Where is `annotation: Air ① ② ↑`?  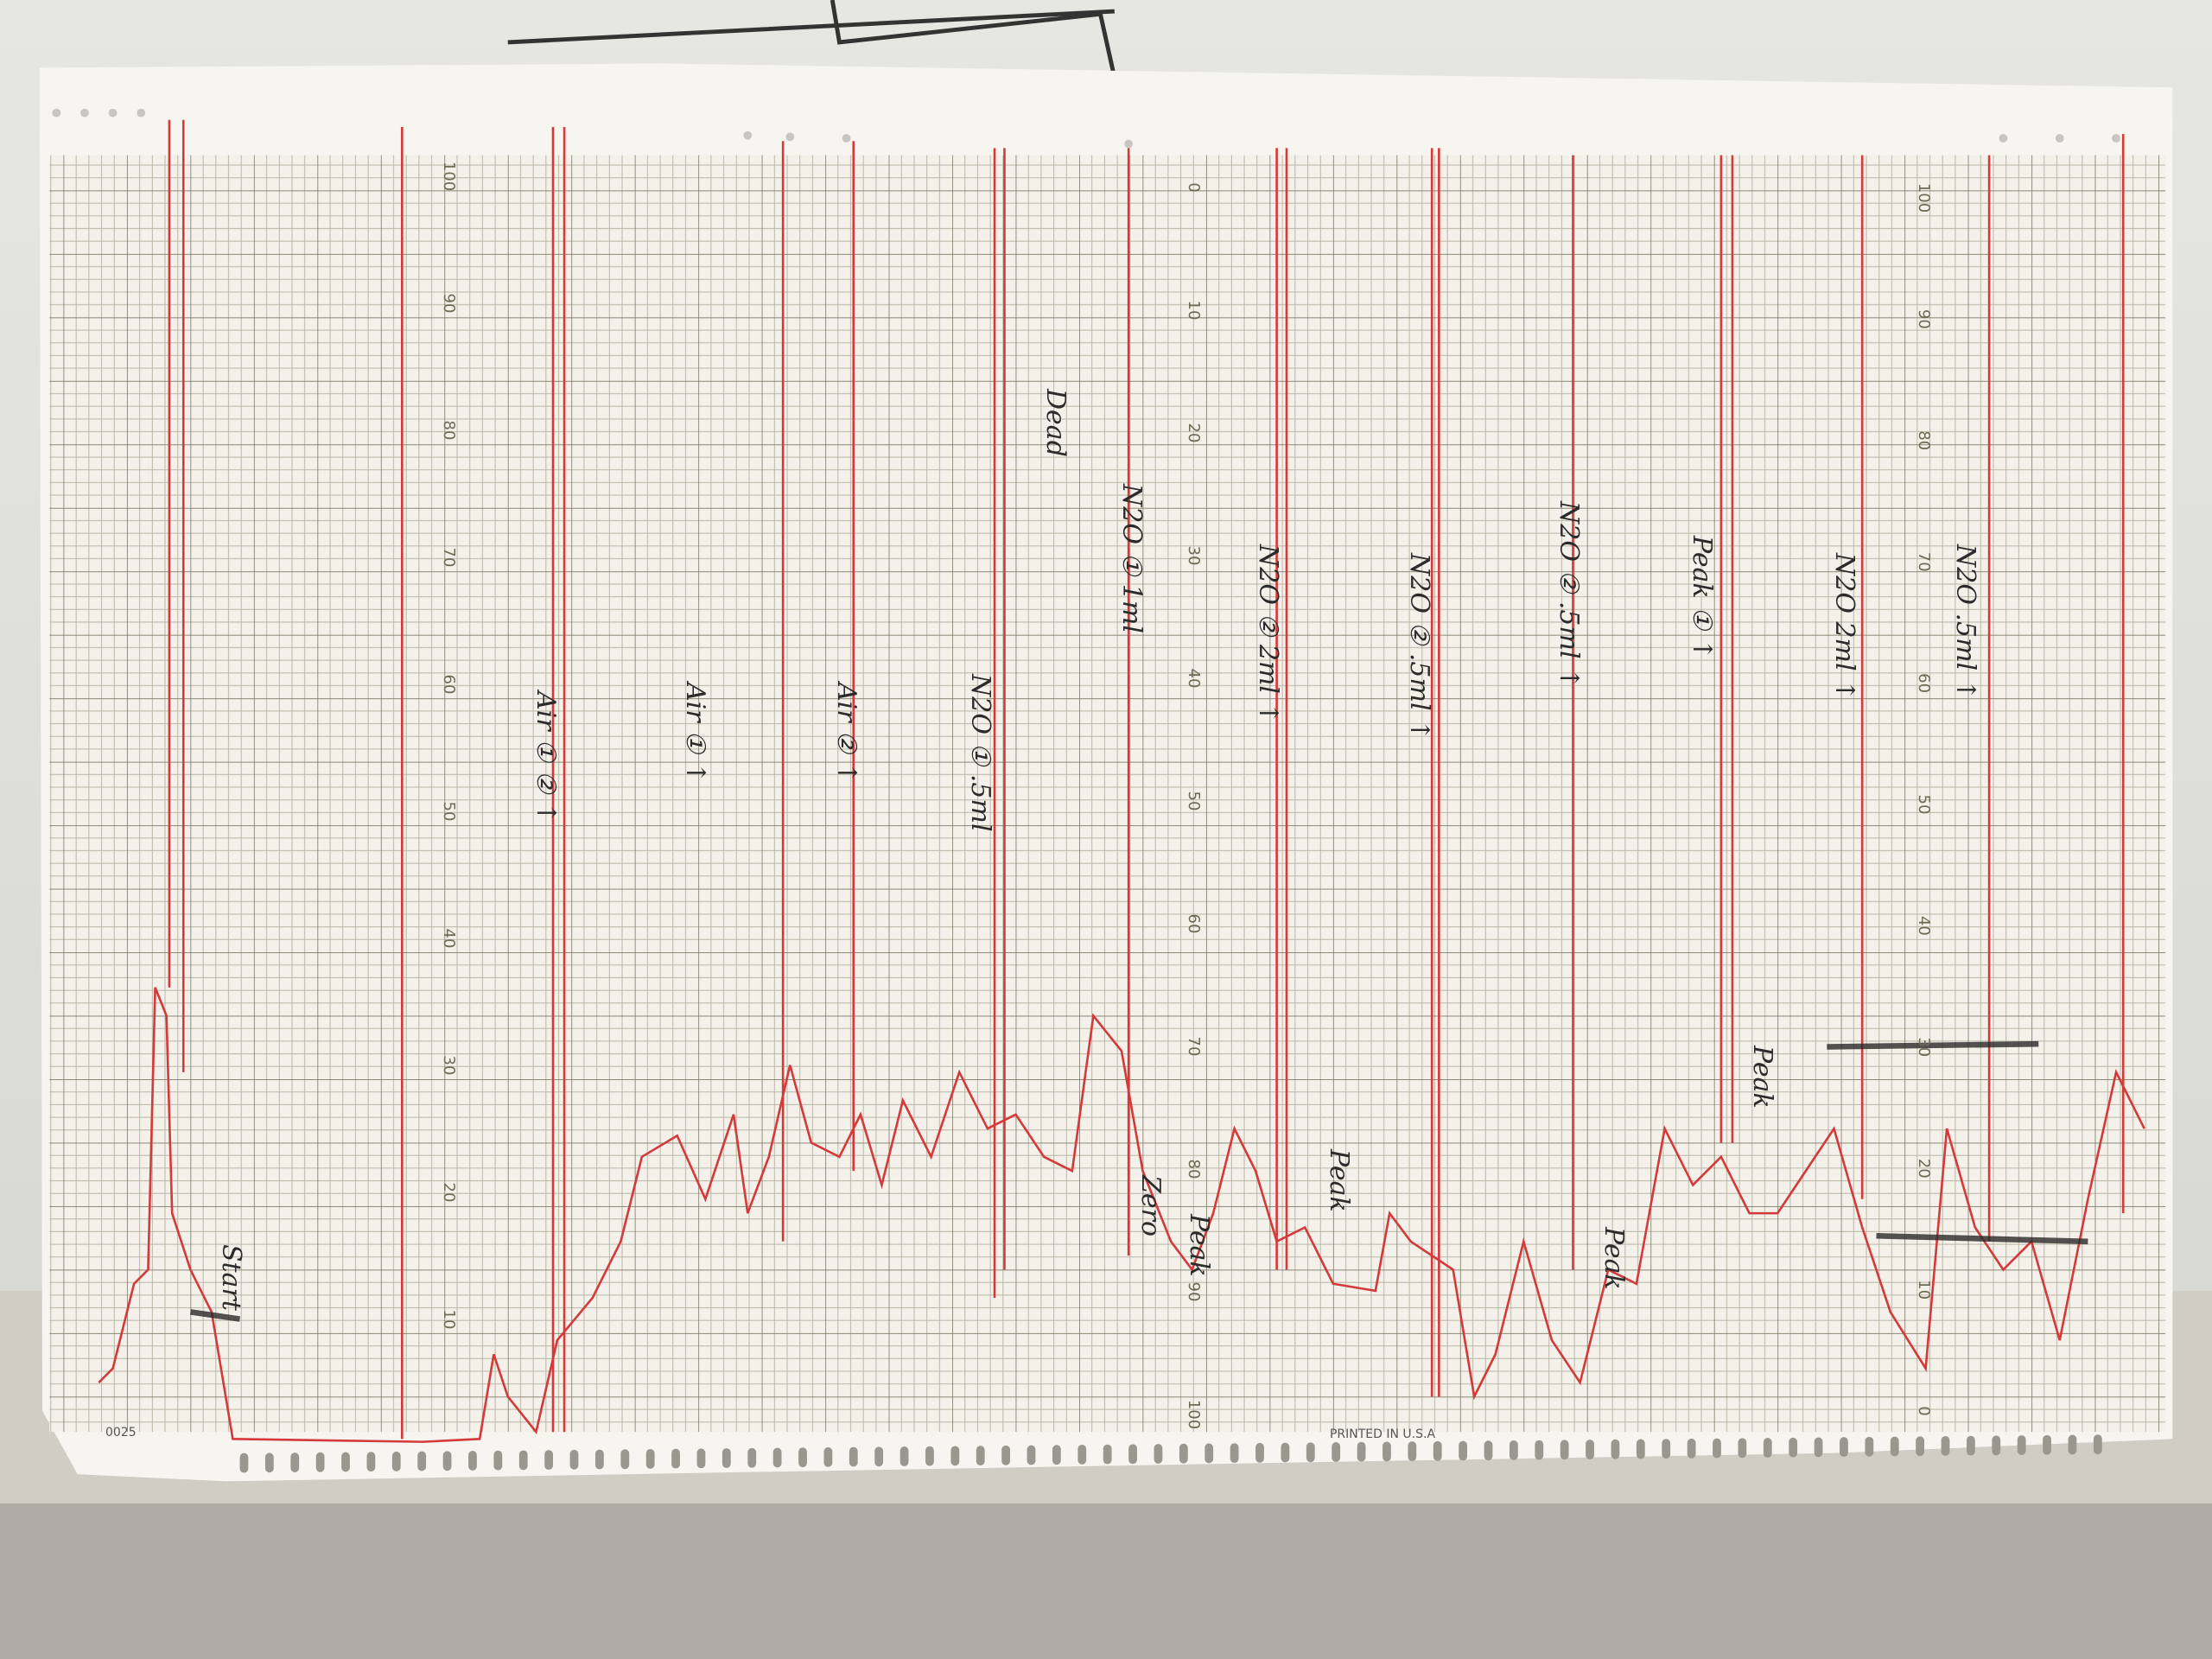
annotation: Air ① ② ↑ is located at coordinates (546, 756).